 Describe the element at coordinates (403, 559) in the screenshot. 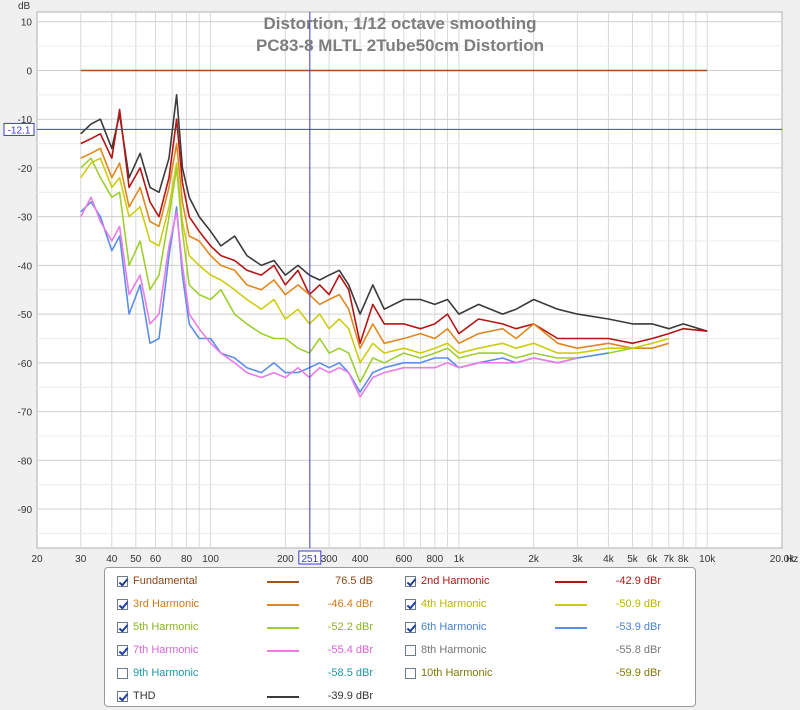

I see `x-tick-label: 600` at that location.